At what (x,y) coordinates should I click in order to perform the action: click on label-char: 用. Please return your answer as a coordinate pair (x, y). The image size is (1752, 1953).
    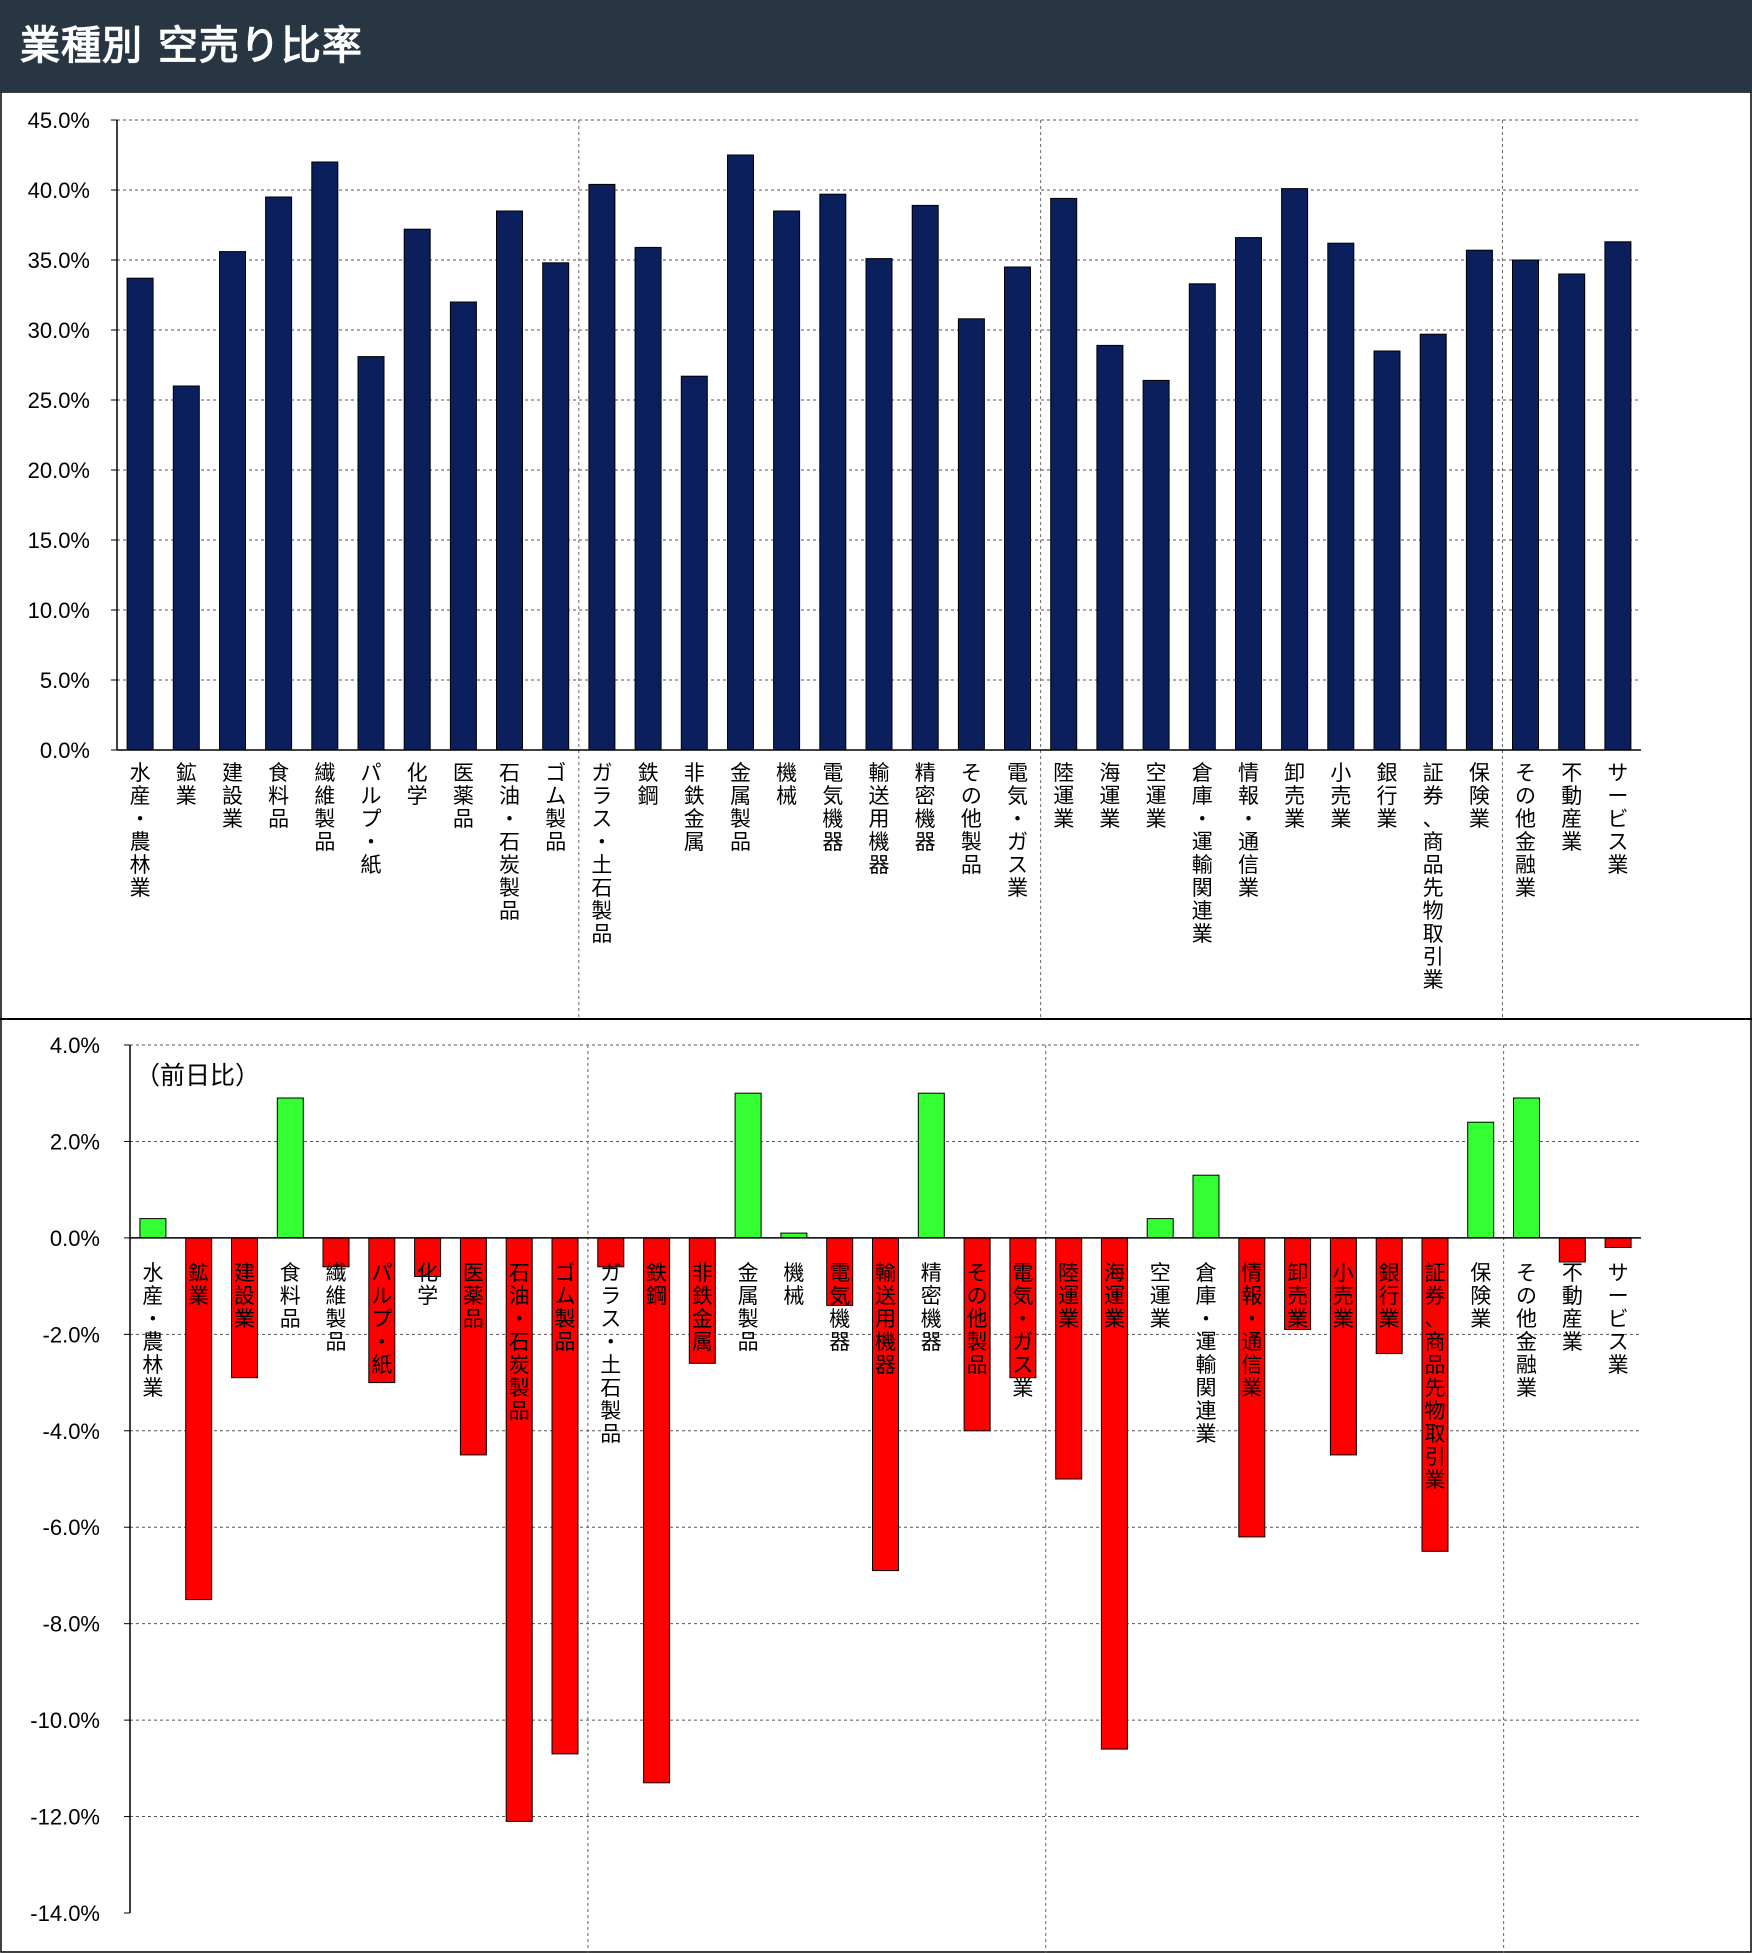
    Looking at the image, I should click on (879, 819).